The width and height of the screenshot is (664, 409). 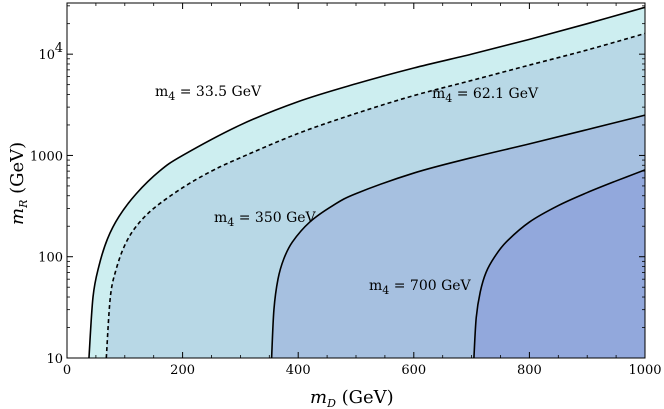 I want to click on y-tick-label: 100, so click(x=50, y=258).